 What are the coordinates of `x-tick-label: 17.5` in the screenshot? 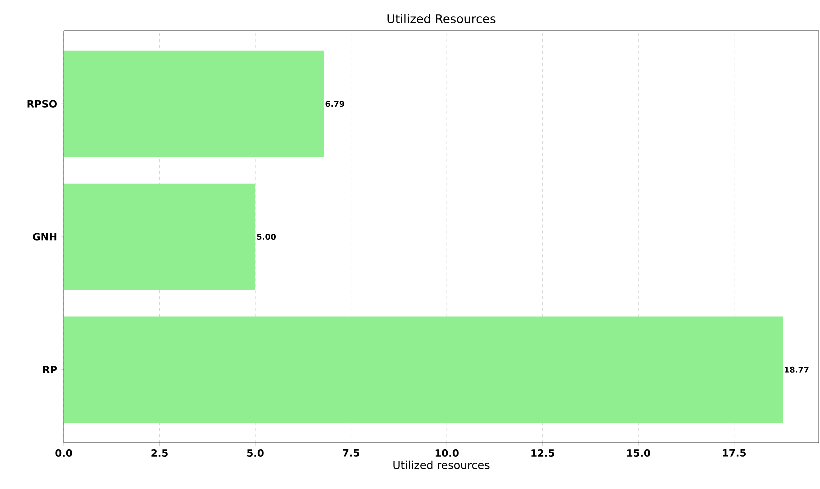 It's located at (734, 453).